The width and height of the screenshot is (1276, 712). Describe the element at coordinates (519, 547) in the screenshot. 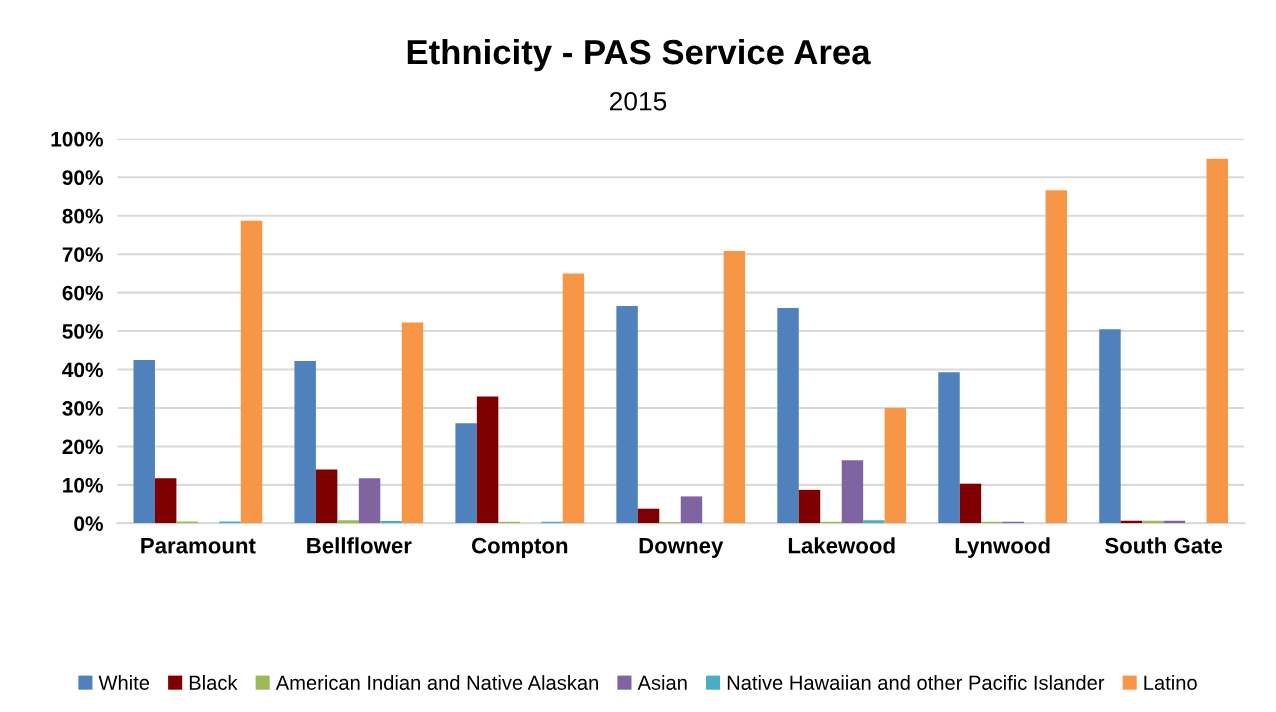

I see `x-tick-label: Compton` at that location.